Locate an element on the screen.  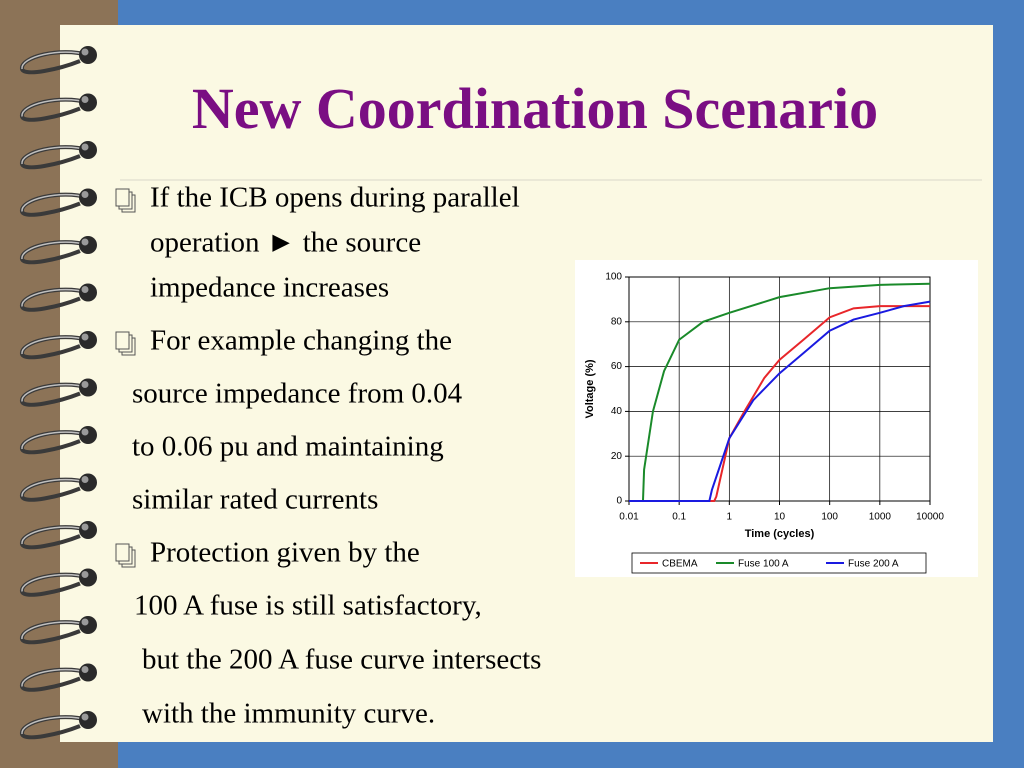
legend: CBEMA Fuse 100 A Fuse 200 A is located at coordinates (779, 563).